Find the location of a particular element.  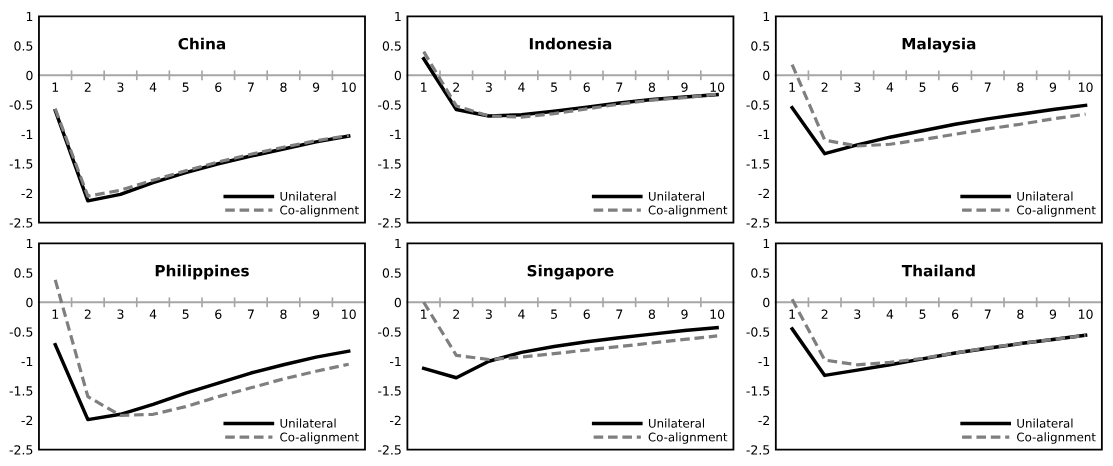

text: Singapore is located at coordinates (570, 272).